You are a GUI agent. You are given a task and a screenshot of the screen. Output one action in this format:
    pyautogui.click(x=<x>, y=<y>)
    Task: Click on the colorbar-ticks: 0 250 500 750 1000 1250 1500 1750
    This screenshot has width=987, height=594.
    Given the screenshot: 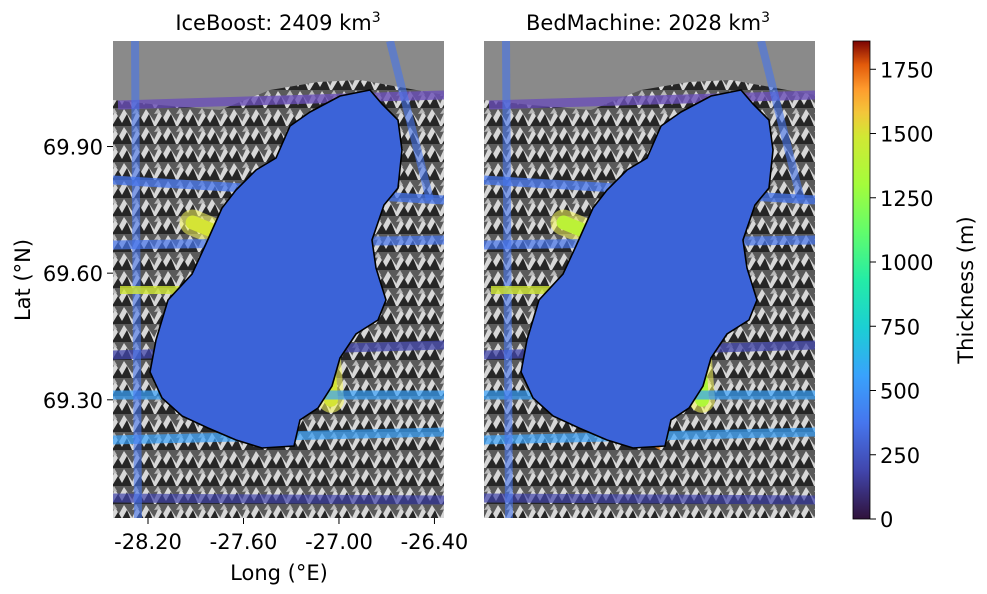 What is the action you would take?
    pyautogui.click(x=901, y=295)
    